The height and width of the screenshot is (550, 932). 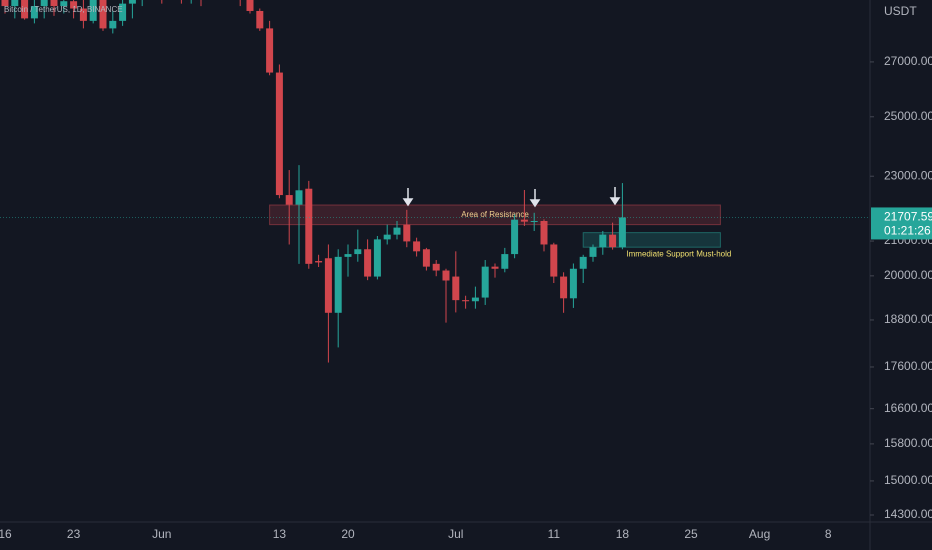 What do you see at coordinates (908, 366) in the screenshot?
I see `y-tick-label: 17600.00` at bounding box center [908, 366].